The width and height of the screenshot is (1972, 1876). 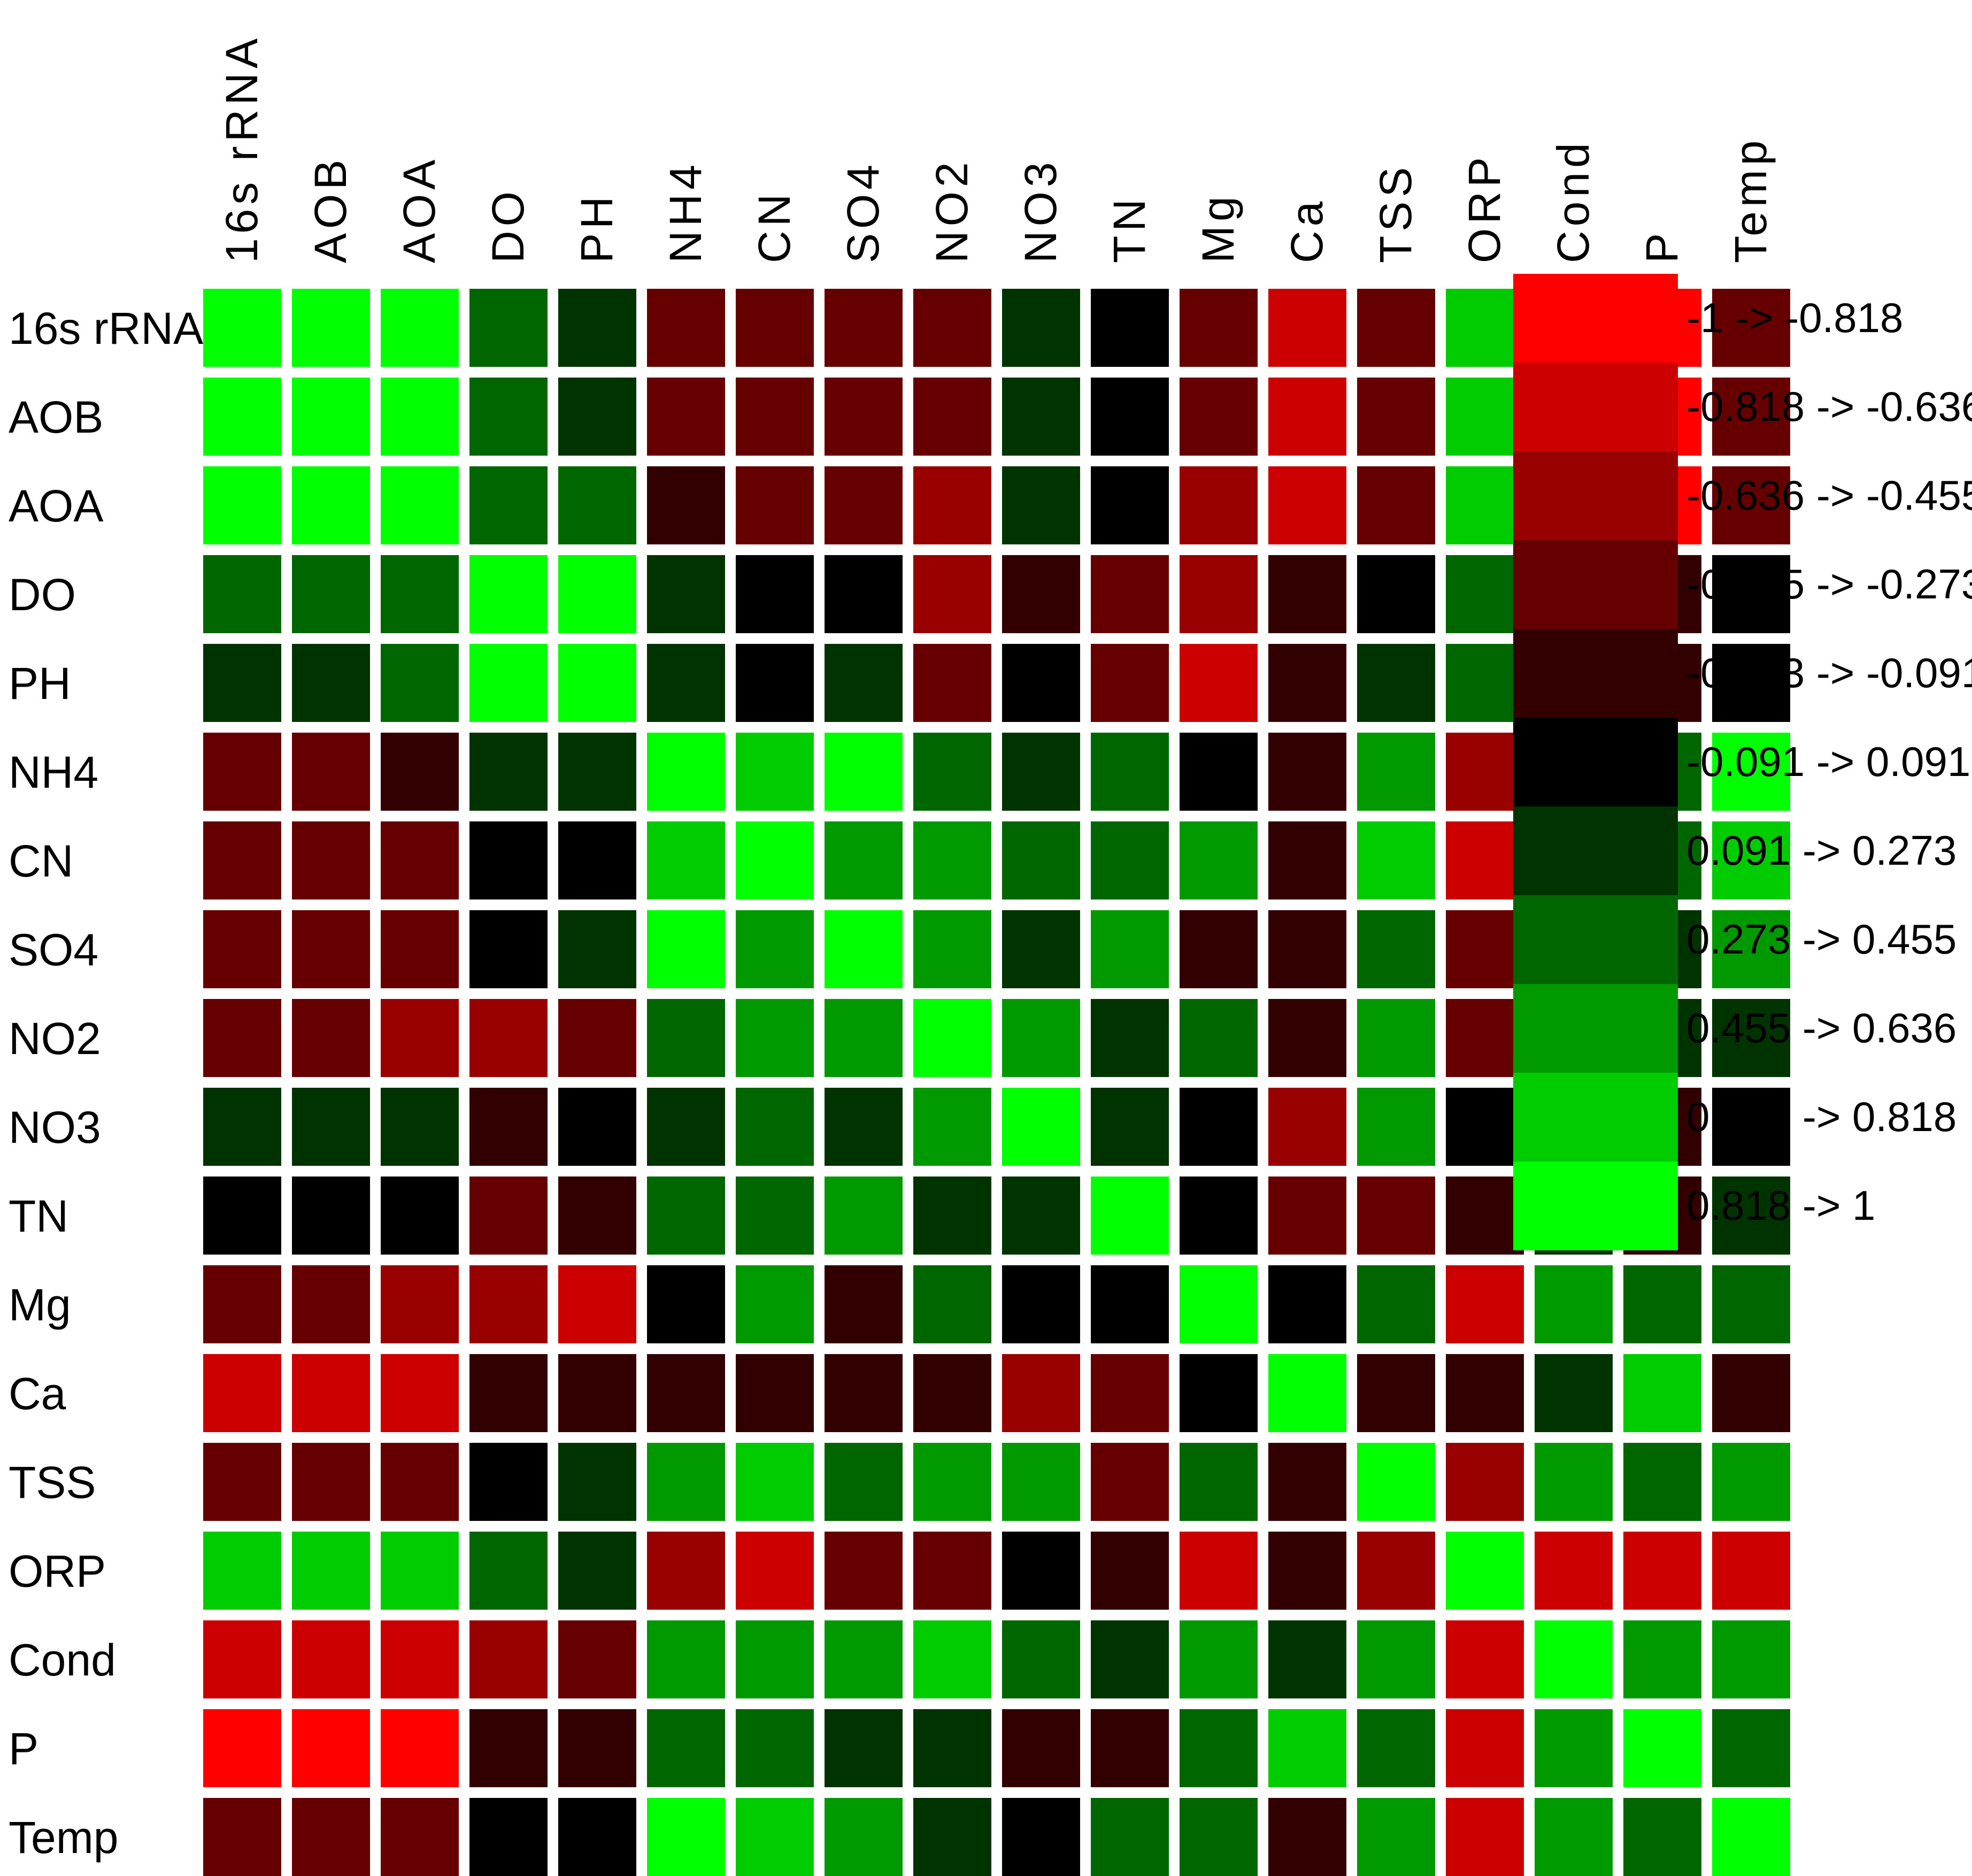 What do you see at coordinates (597, 1304) in the screenshot?
I see `cell-mg-ph` at bounding box center [597, 1304].